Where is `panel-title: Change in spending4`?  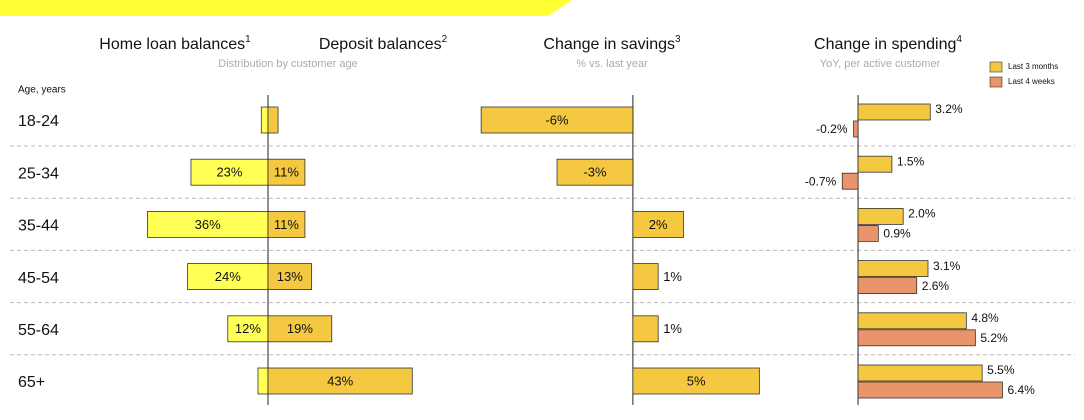
panel-title: Change in spending4 is located at coordinates (888, 43).